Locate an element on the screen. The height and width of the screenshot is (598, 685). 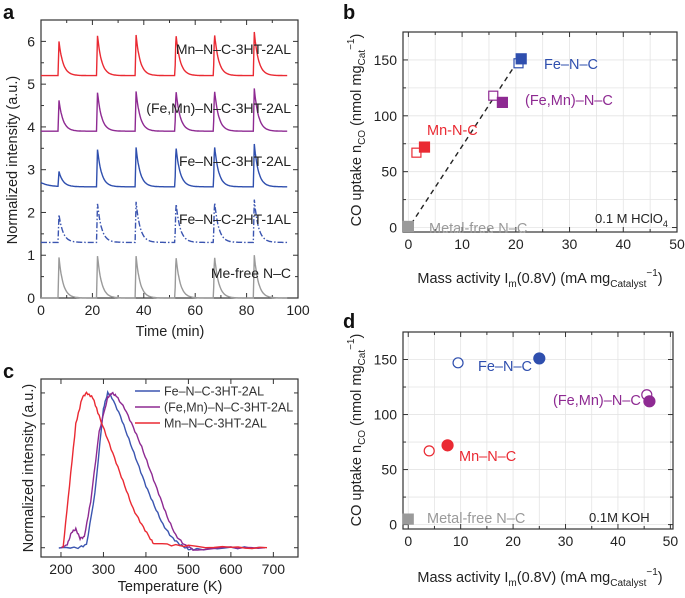
x-tick-label: 700 is located at coordinates (274, 569).